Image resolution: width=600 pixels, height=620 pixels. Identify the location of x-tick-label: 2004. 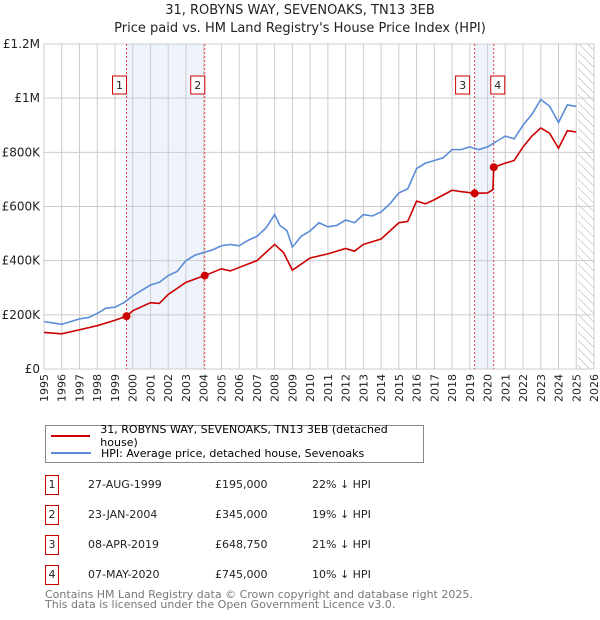
(204, 388).